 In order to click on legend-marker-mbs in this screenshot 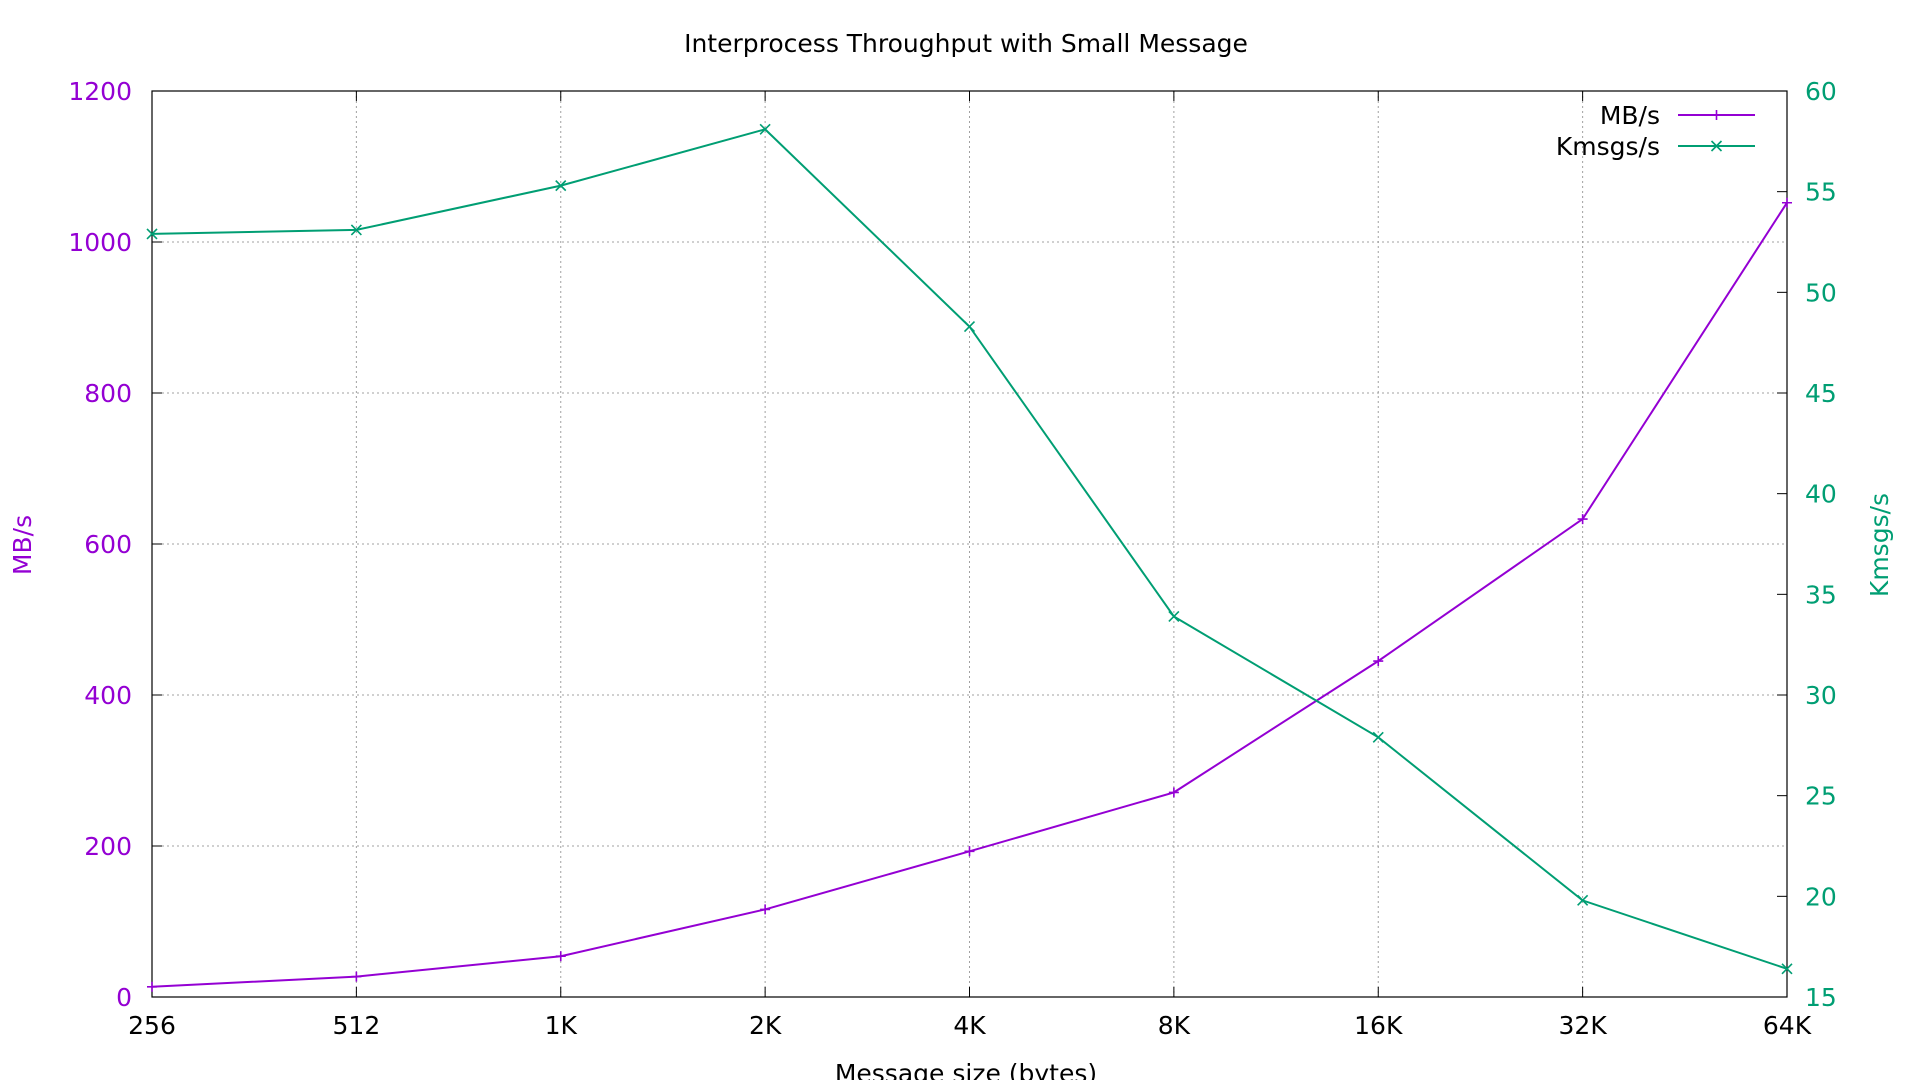, I will do `click(1716, 115)`.